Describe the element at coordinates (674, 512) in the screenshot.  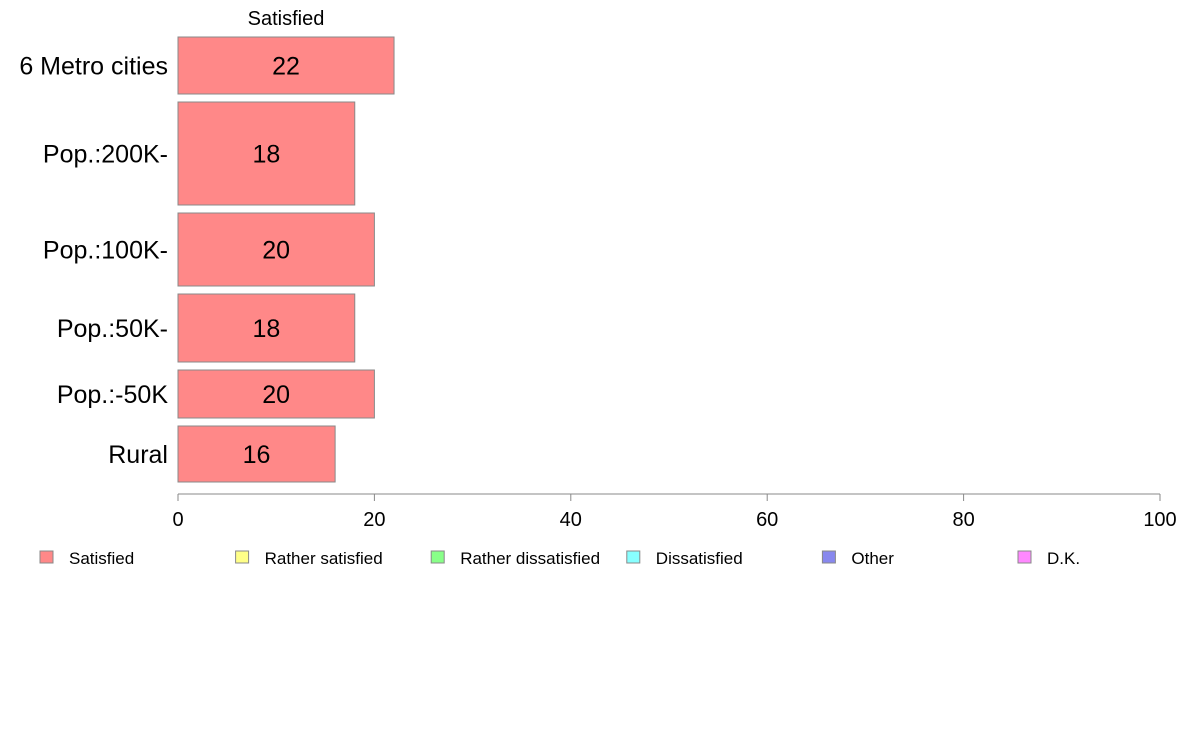
I see `x-axis: 0 20 40 60 80 100` at that location.